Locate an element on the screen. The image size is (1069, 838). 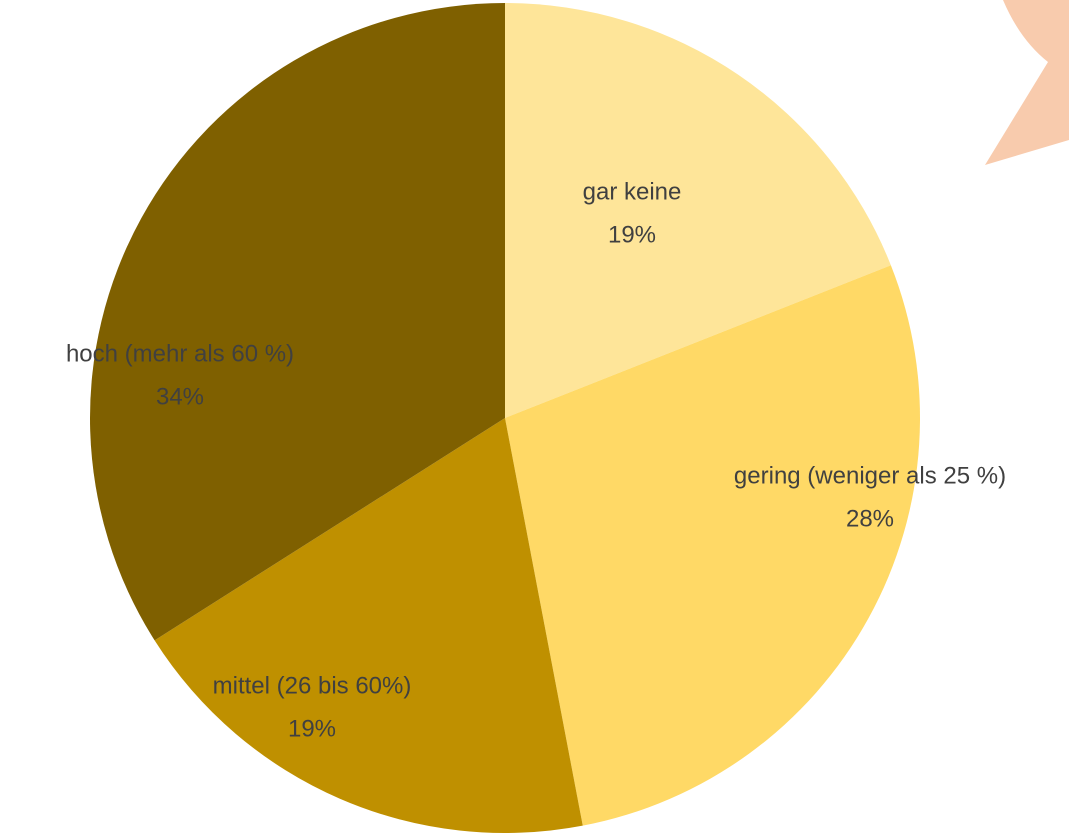
category-label: hoch (mehr als 60 %) is located at coordinates (180, 353).